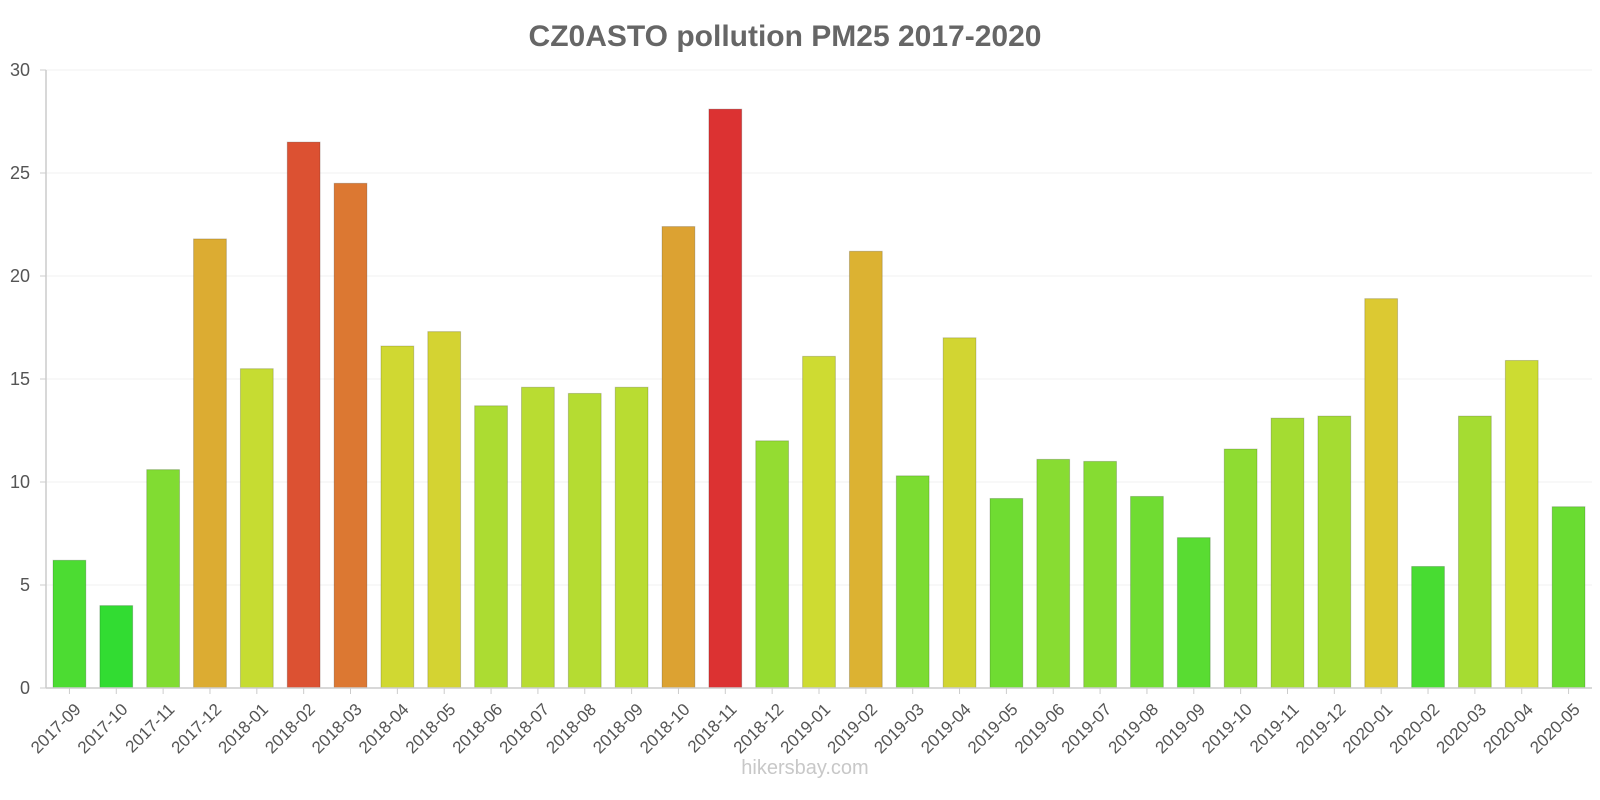  Describe the element at coordinates (759, 729) in the screenshot. I see `x-tick-label: 2018-12` at that location.